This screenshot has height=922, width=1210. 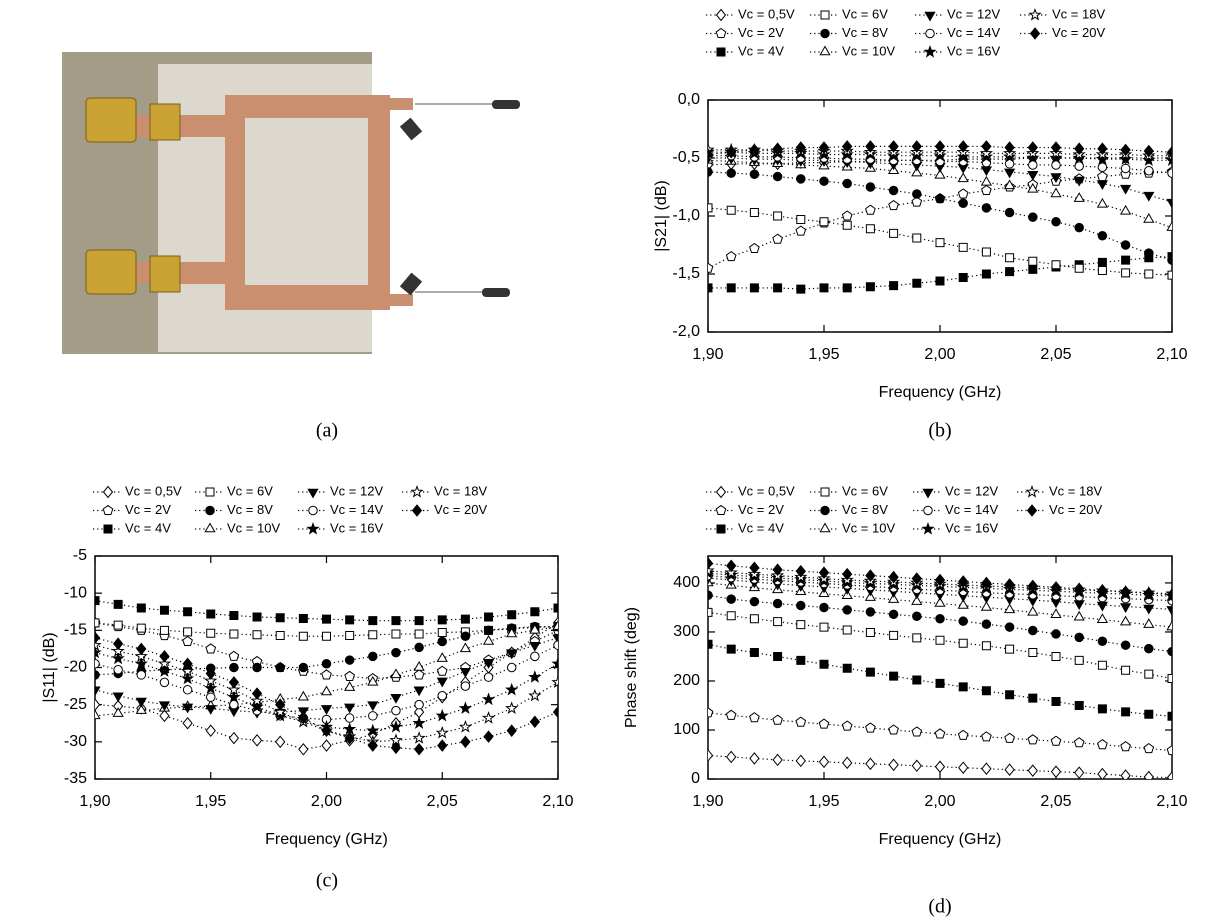 I want to click on copper-traces, so click(x=271, y=202).